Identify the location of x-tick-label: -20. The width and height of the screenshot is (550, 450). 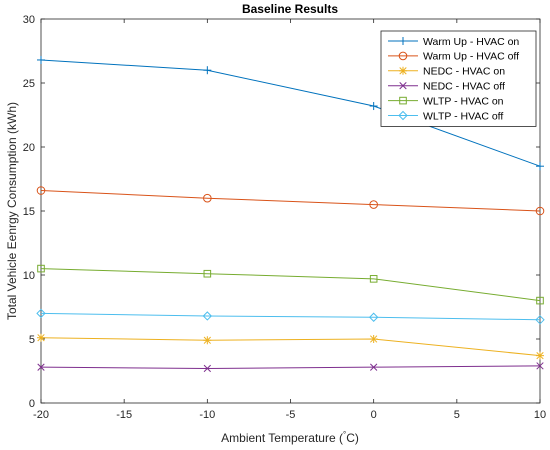
(41, 415).